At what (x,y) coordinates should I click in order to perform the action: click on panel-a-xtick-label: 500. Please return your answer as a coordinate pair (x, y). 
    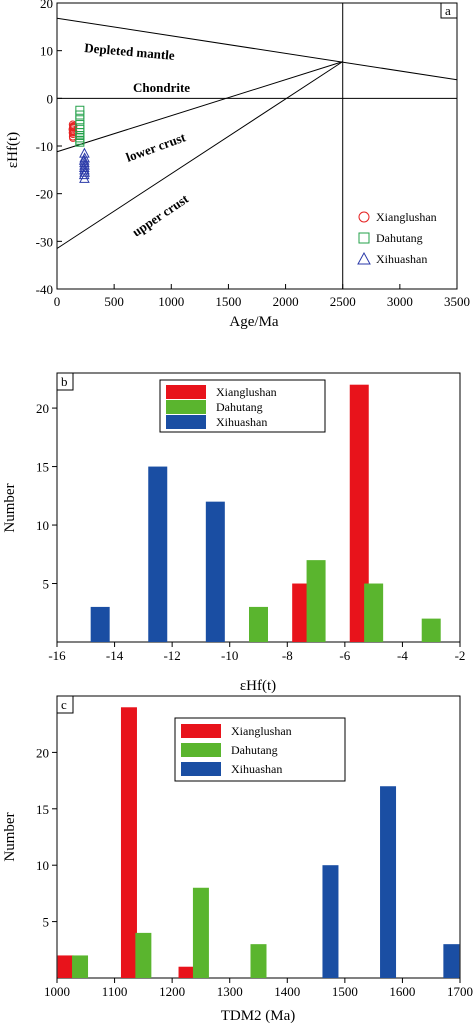
    Looking at the image, I should click on (114, 301).